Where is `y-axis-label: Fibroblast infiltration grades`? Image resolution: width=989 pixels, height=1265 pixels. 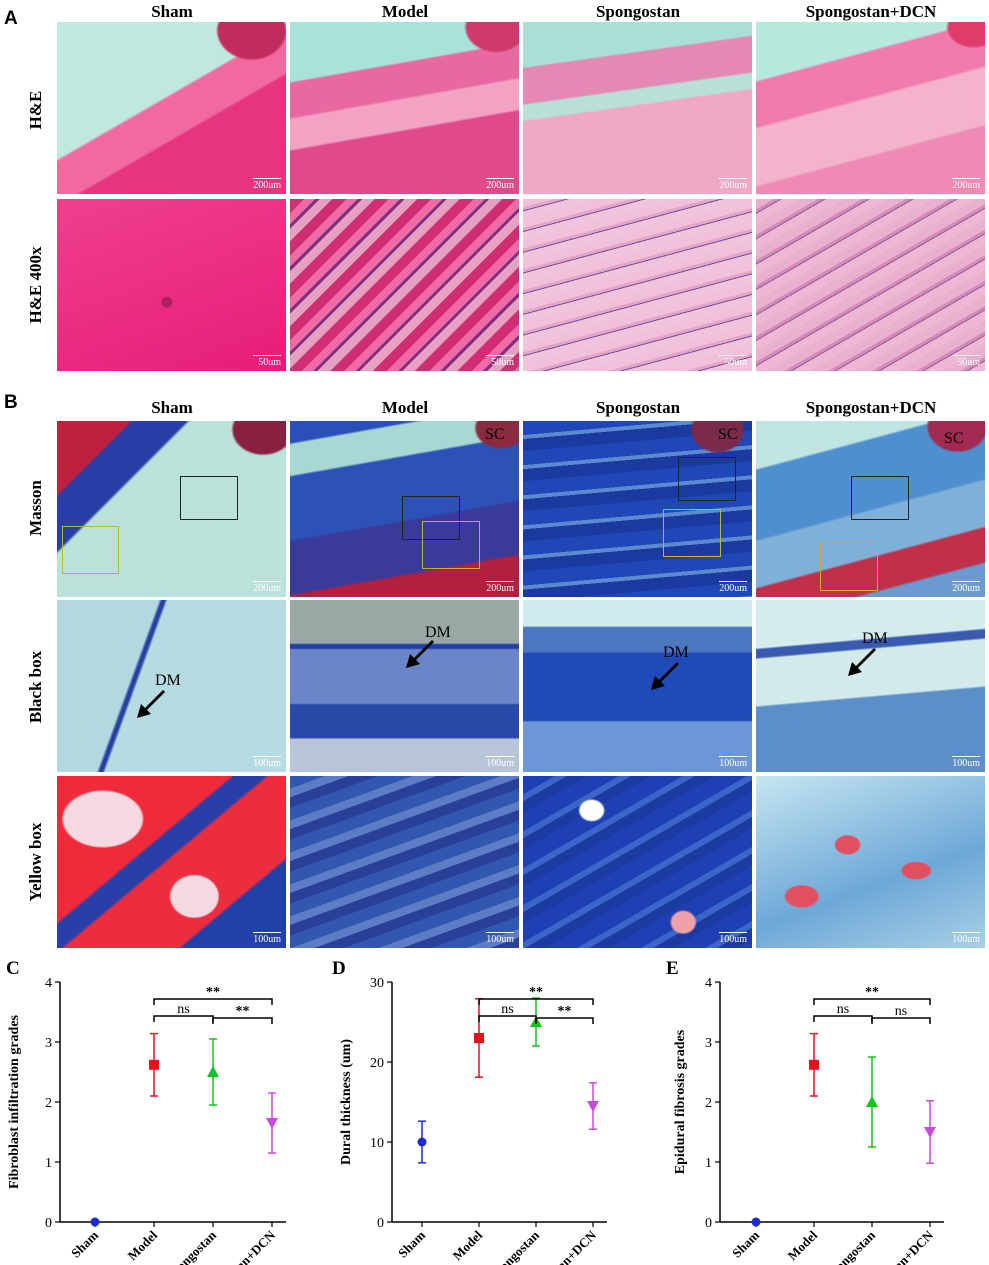
y-axis-label: Fibroblast infiltration grades is located at coordinates (14, 1101).